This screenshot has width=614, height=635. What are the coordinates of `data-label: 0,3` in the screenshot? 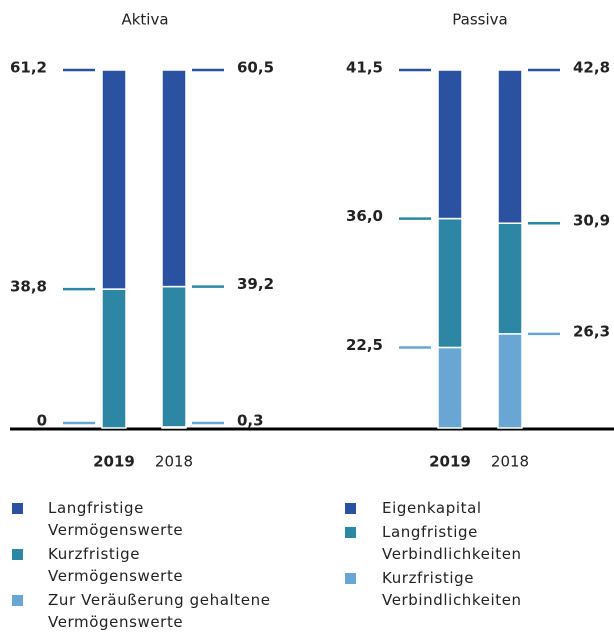 It's located at (250, 421).